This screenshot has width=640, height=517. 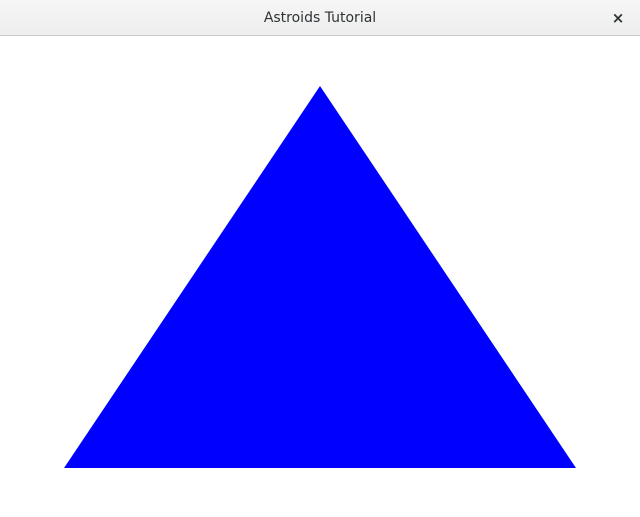 I want to click on window-title: Astroids Tutorial, so click(x=320, y=18).